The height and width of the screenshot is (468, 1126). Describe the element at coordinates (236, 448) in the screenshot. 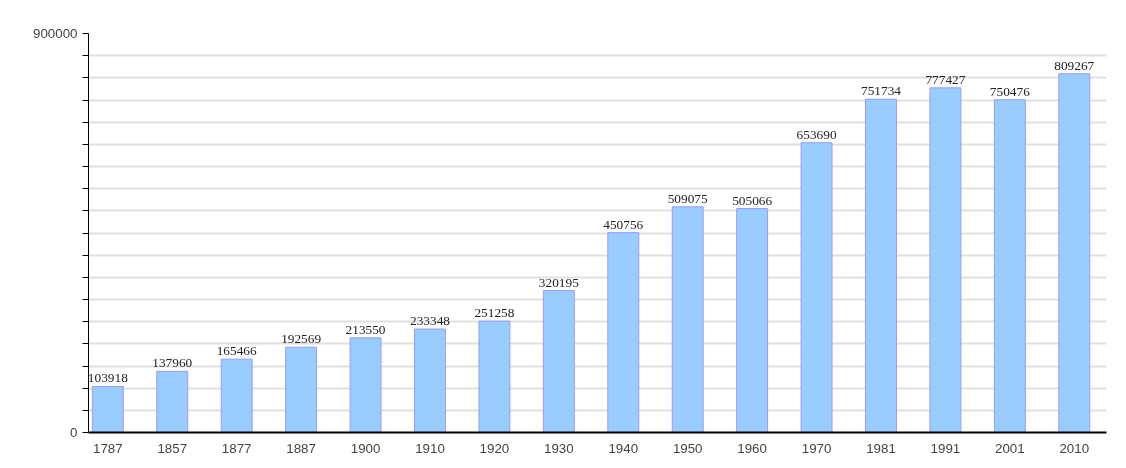

I see `x-tick-label: 1877` at that location.